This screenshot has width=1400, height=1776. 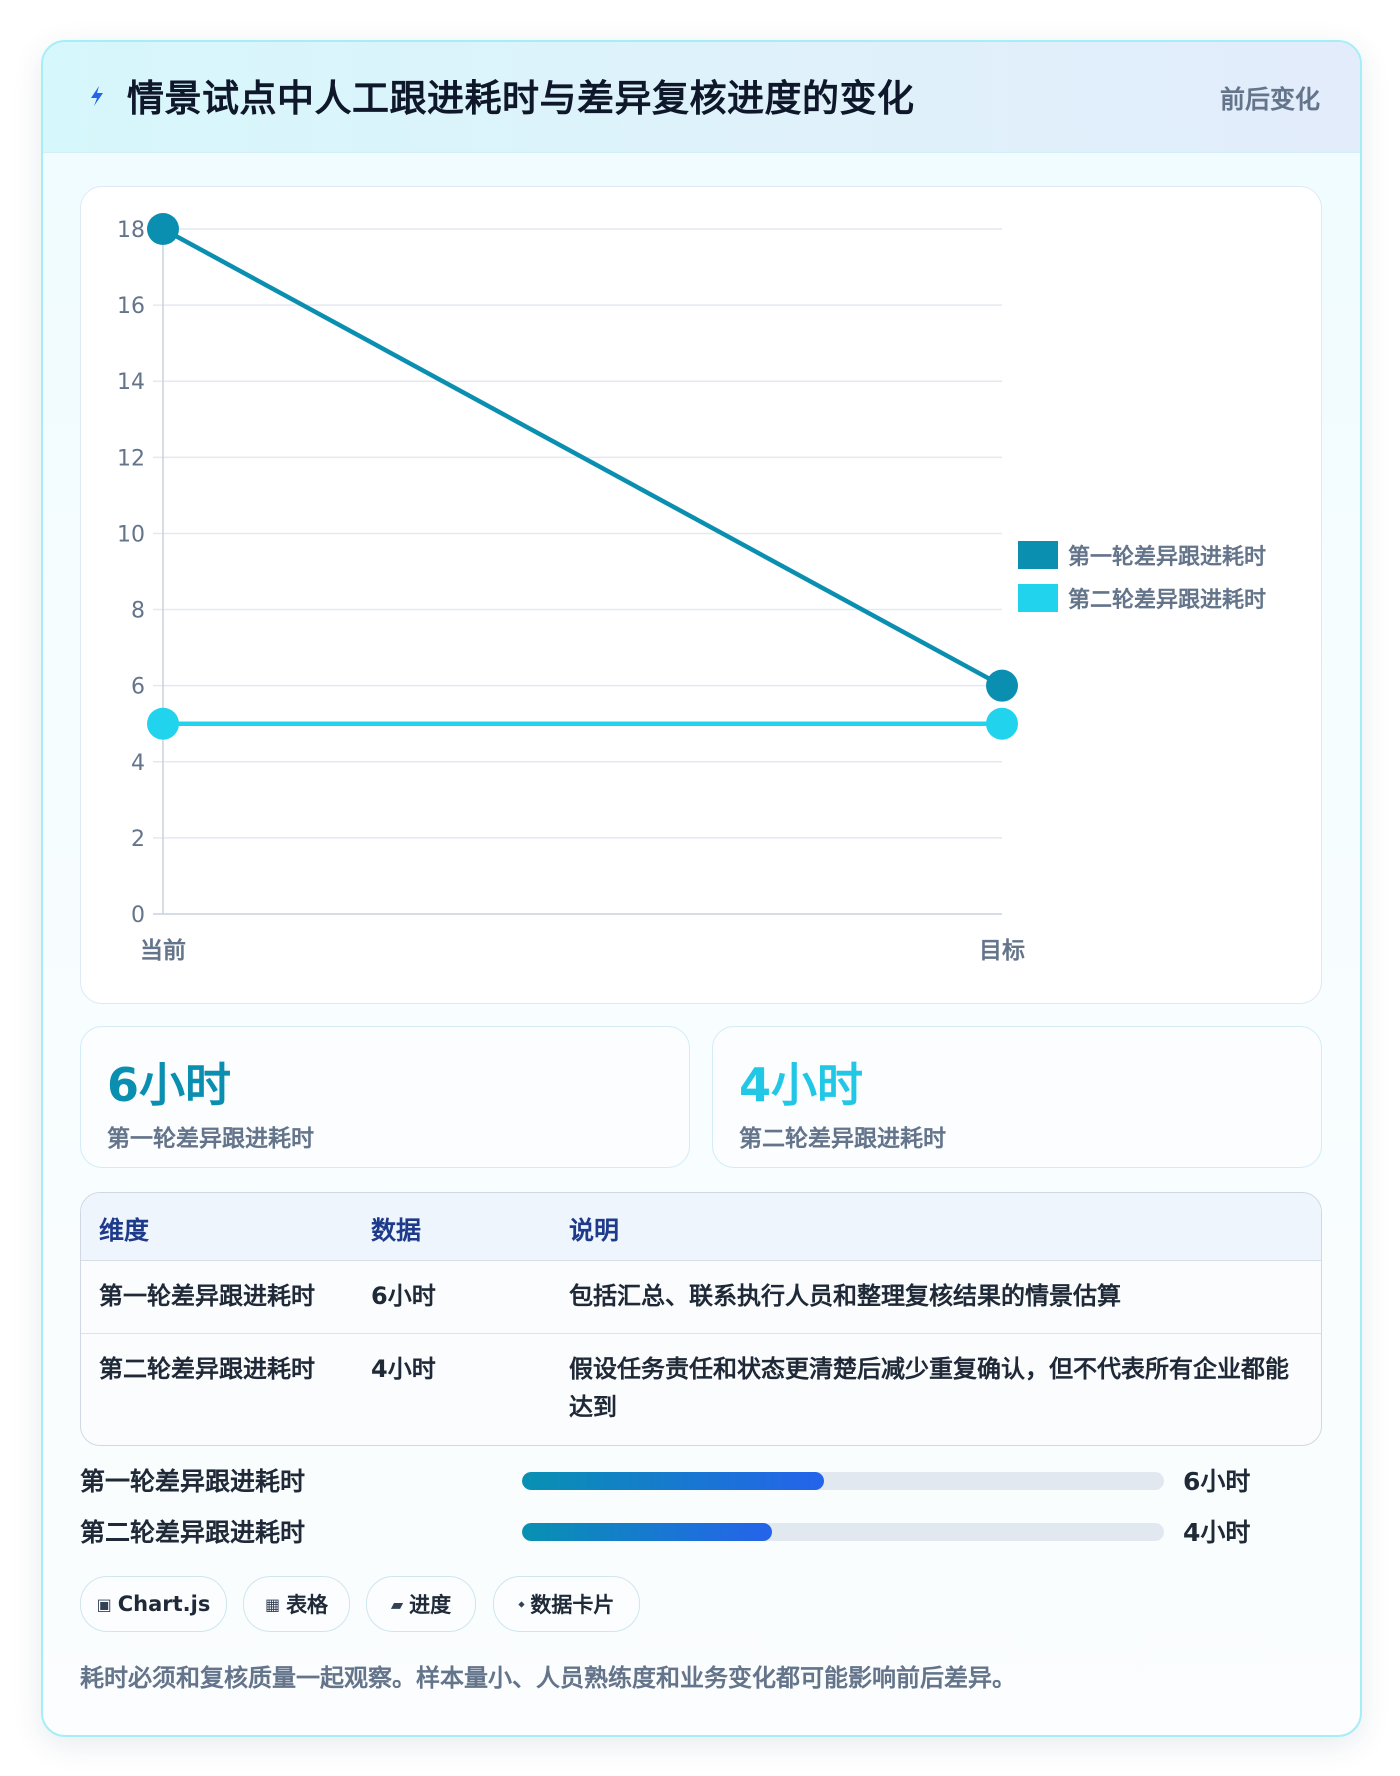 I want to click on chip-label: 数据卡片, so click(x=572, y=1605).